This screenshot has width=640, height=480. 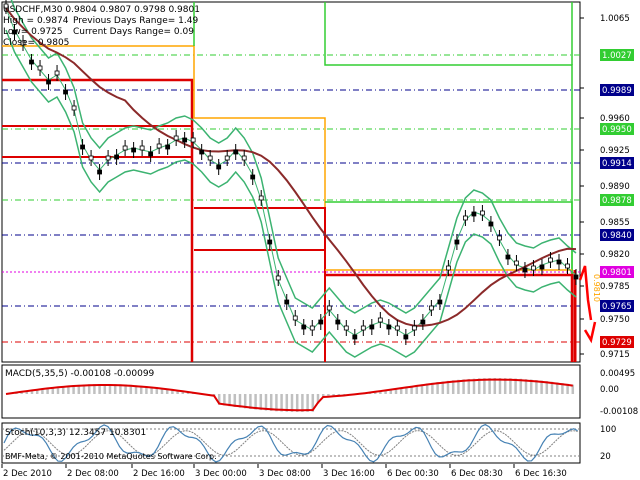 I want to click on price-level-label: 0.9801, so click(x=617, y=273).